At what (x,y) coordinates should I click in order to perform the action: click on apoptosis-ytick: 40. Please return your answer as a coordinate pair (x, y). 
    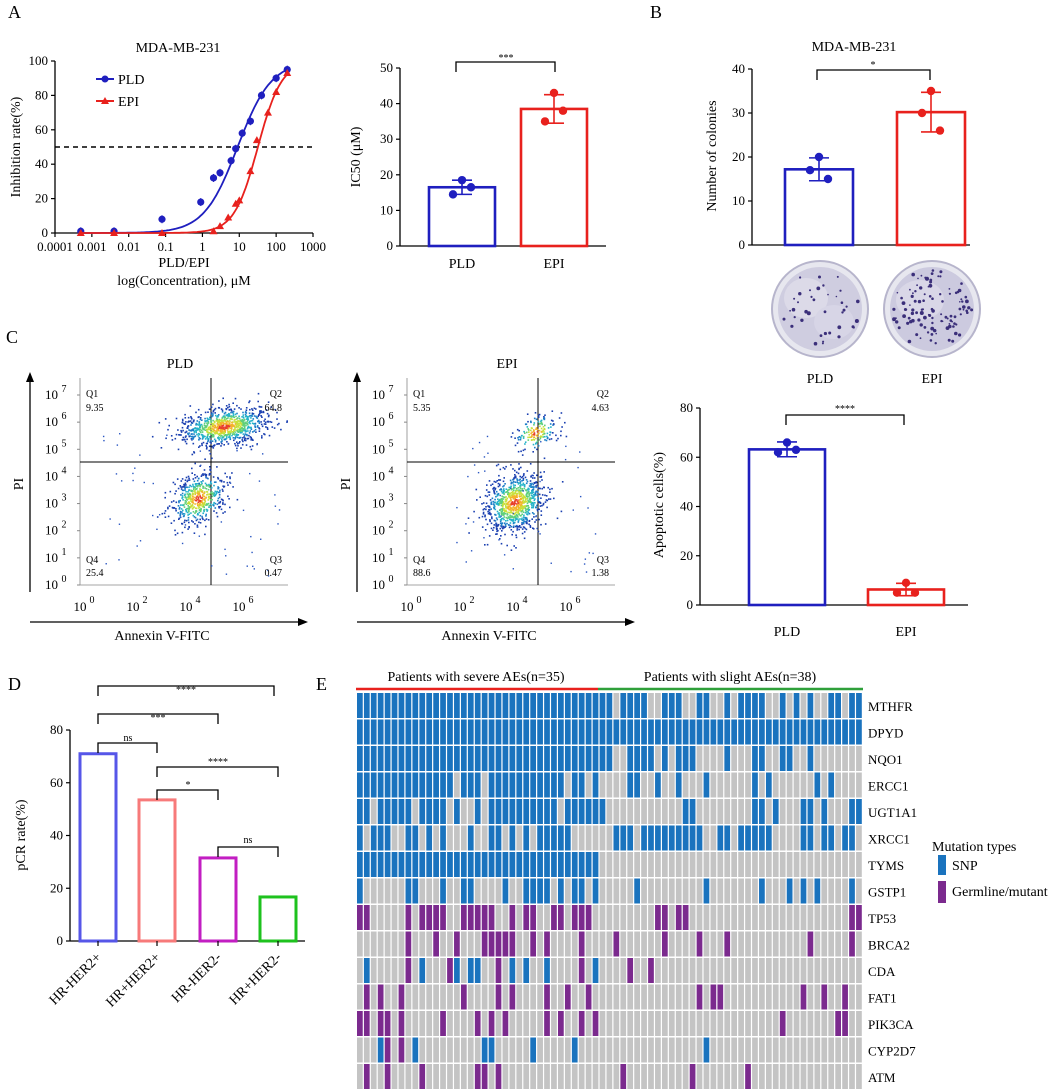
    Looking at the image, I should click on (686, 506).